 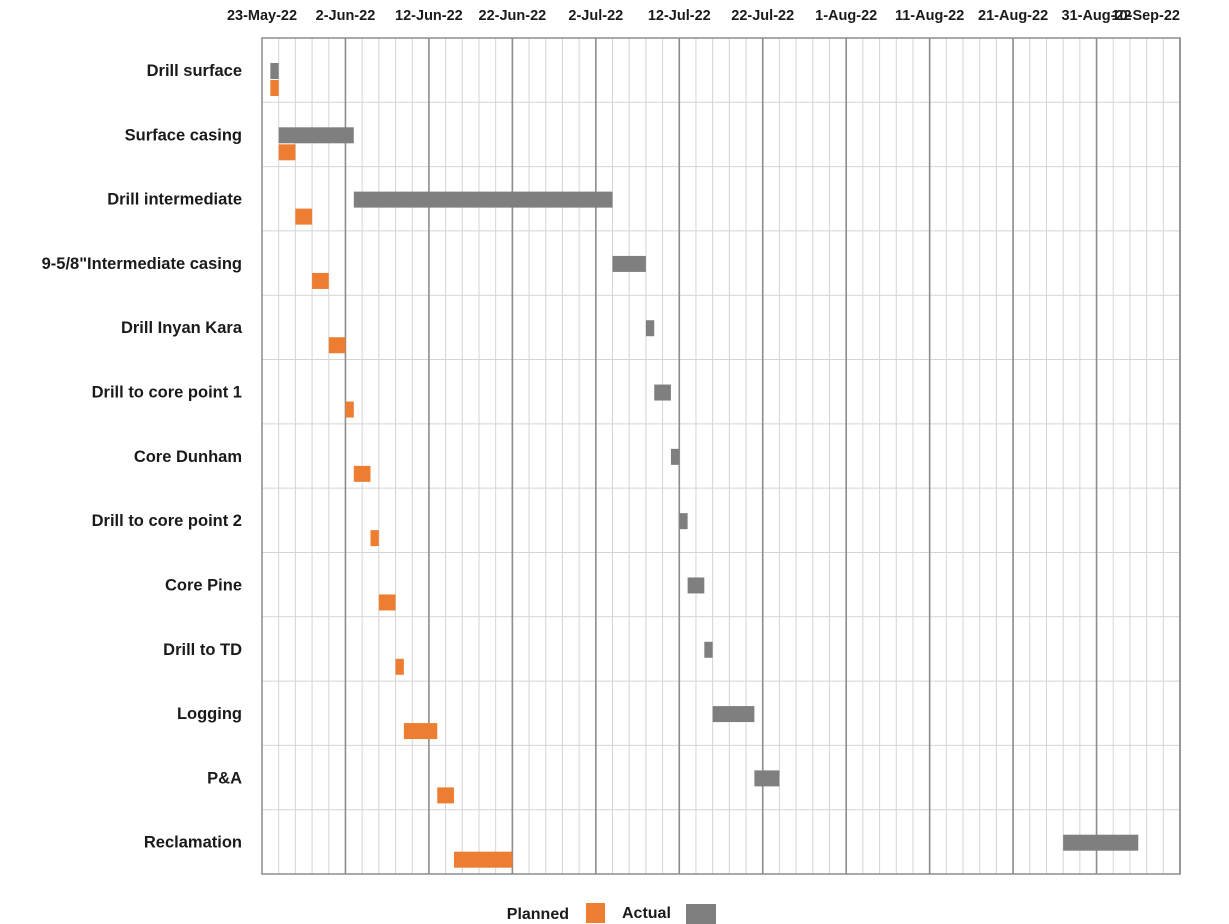 What do you see at coordinates (183, 135) in the screenshot?
I see `task-label: Surface casing` at bounding box center [183, 135].